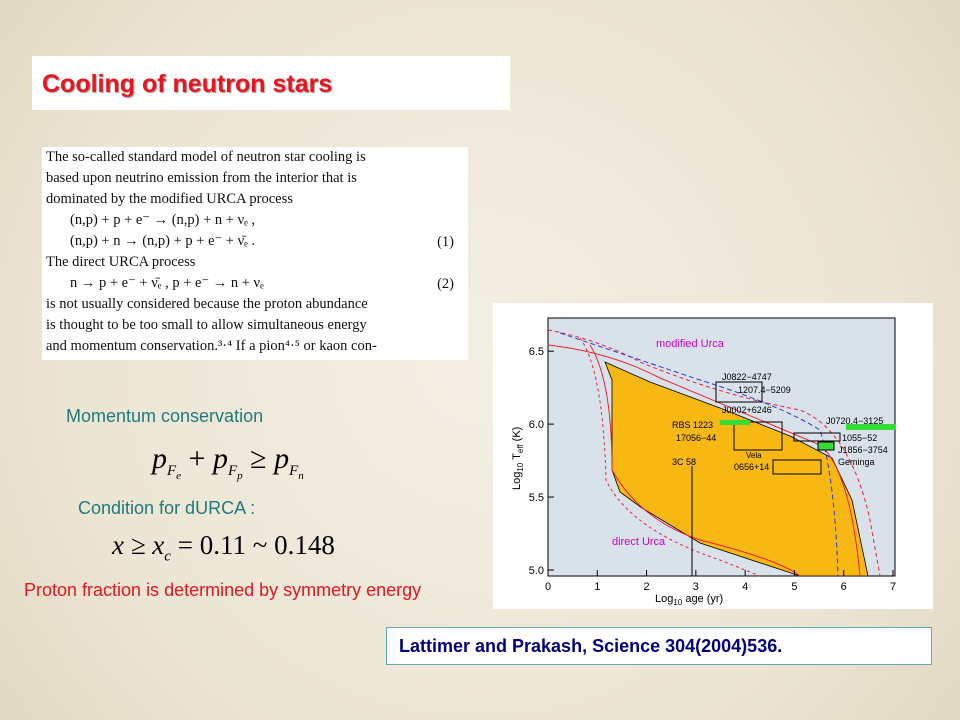 The width and height of the screenshot is (960, 720). Describe the element at coordinates (893, 587) in the screenshot. I see `x-tick-label: 7` at that location.